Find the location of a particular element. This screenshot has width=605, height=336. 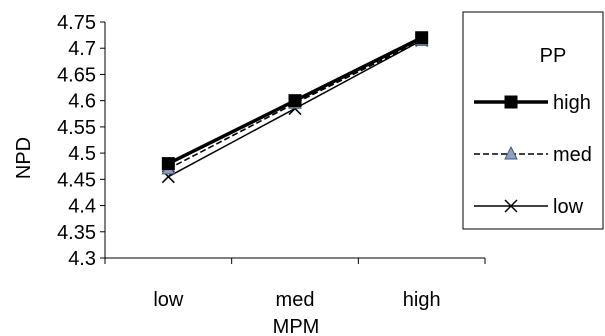

y-tick-label: 4.4 is located at coordinates (82, 207).